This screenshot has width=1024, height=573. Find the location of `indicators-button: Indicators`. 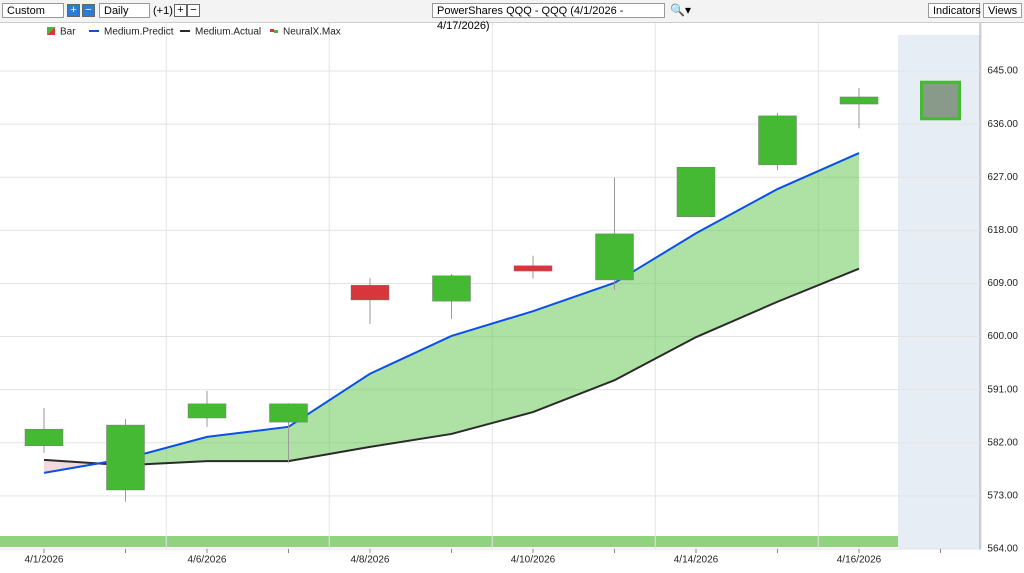

indicators-button: Indicators is located at coordinates (954, 10).